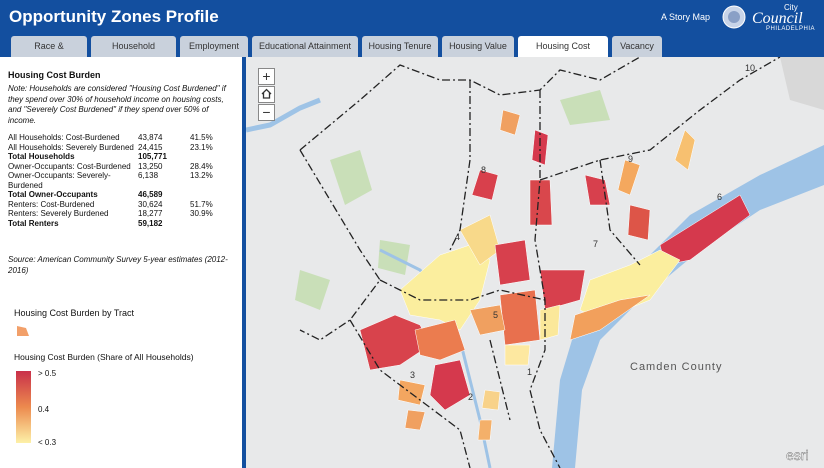 This screenshot has width=824, height=468. What do you see at coordinates (412, 375) in the screenshot?
I see `district-label: 3` at bounding box center [412, 375].